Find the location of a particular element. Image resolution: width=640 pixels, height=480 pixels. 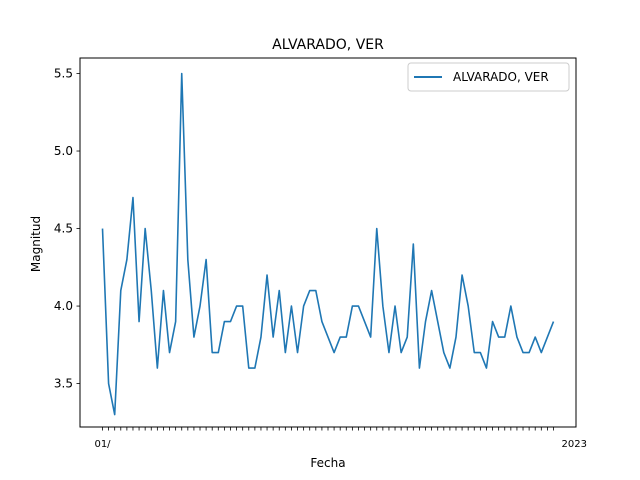

x-axis-label: Fecha is located at coordinates (327, 463).